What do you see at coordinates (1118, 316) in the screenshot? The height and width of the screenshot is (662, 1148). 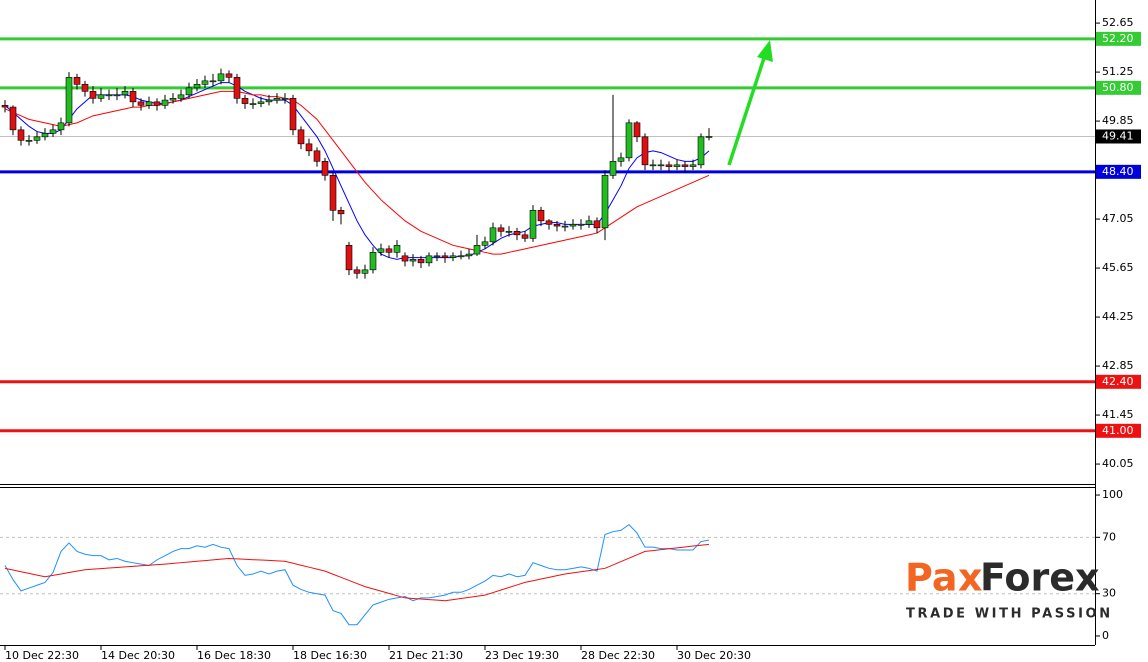 I see `y-tick-label: 44.25` at bounding box center [1118, 316].